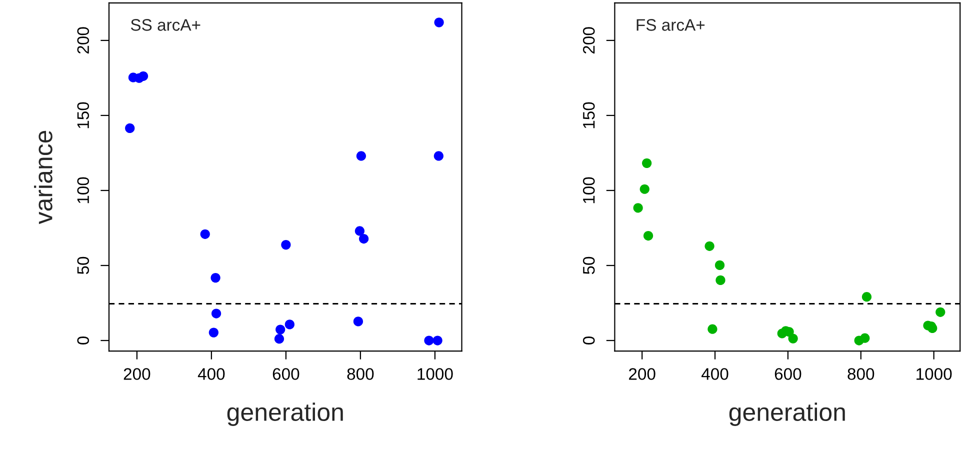  Describe the element at coordinates (43, 177) in the screenshot. I see `y-axis-title: variance` at that location.